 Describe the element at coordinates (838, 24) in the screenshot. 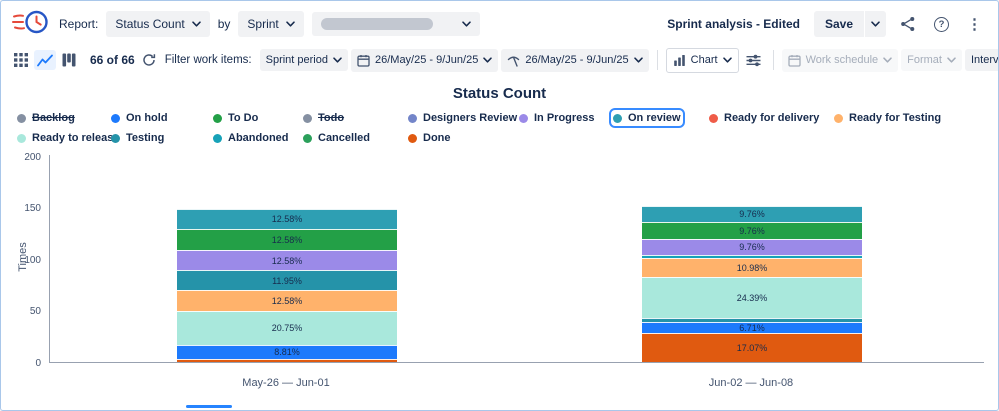

I see `save-button: Save` at that location.